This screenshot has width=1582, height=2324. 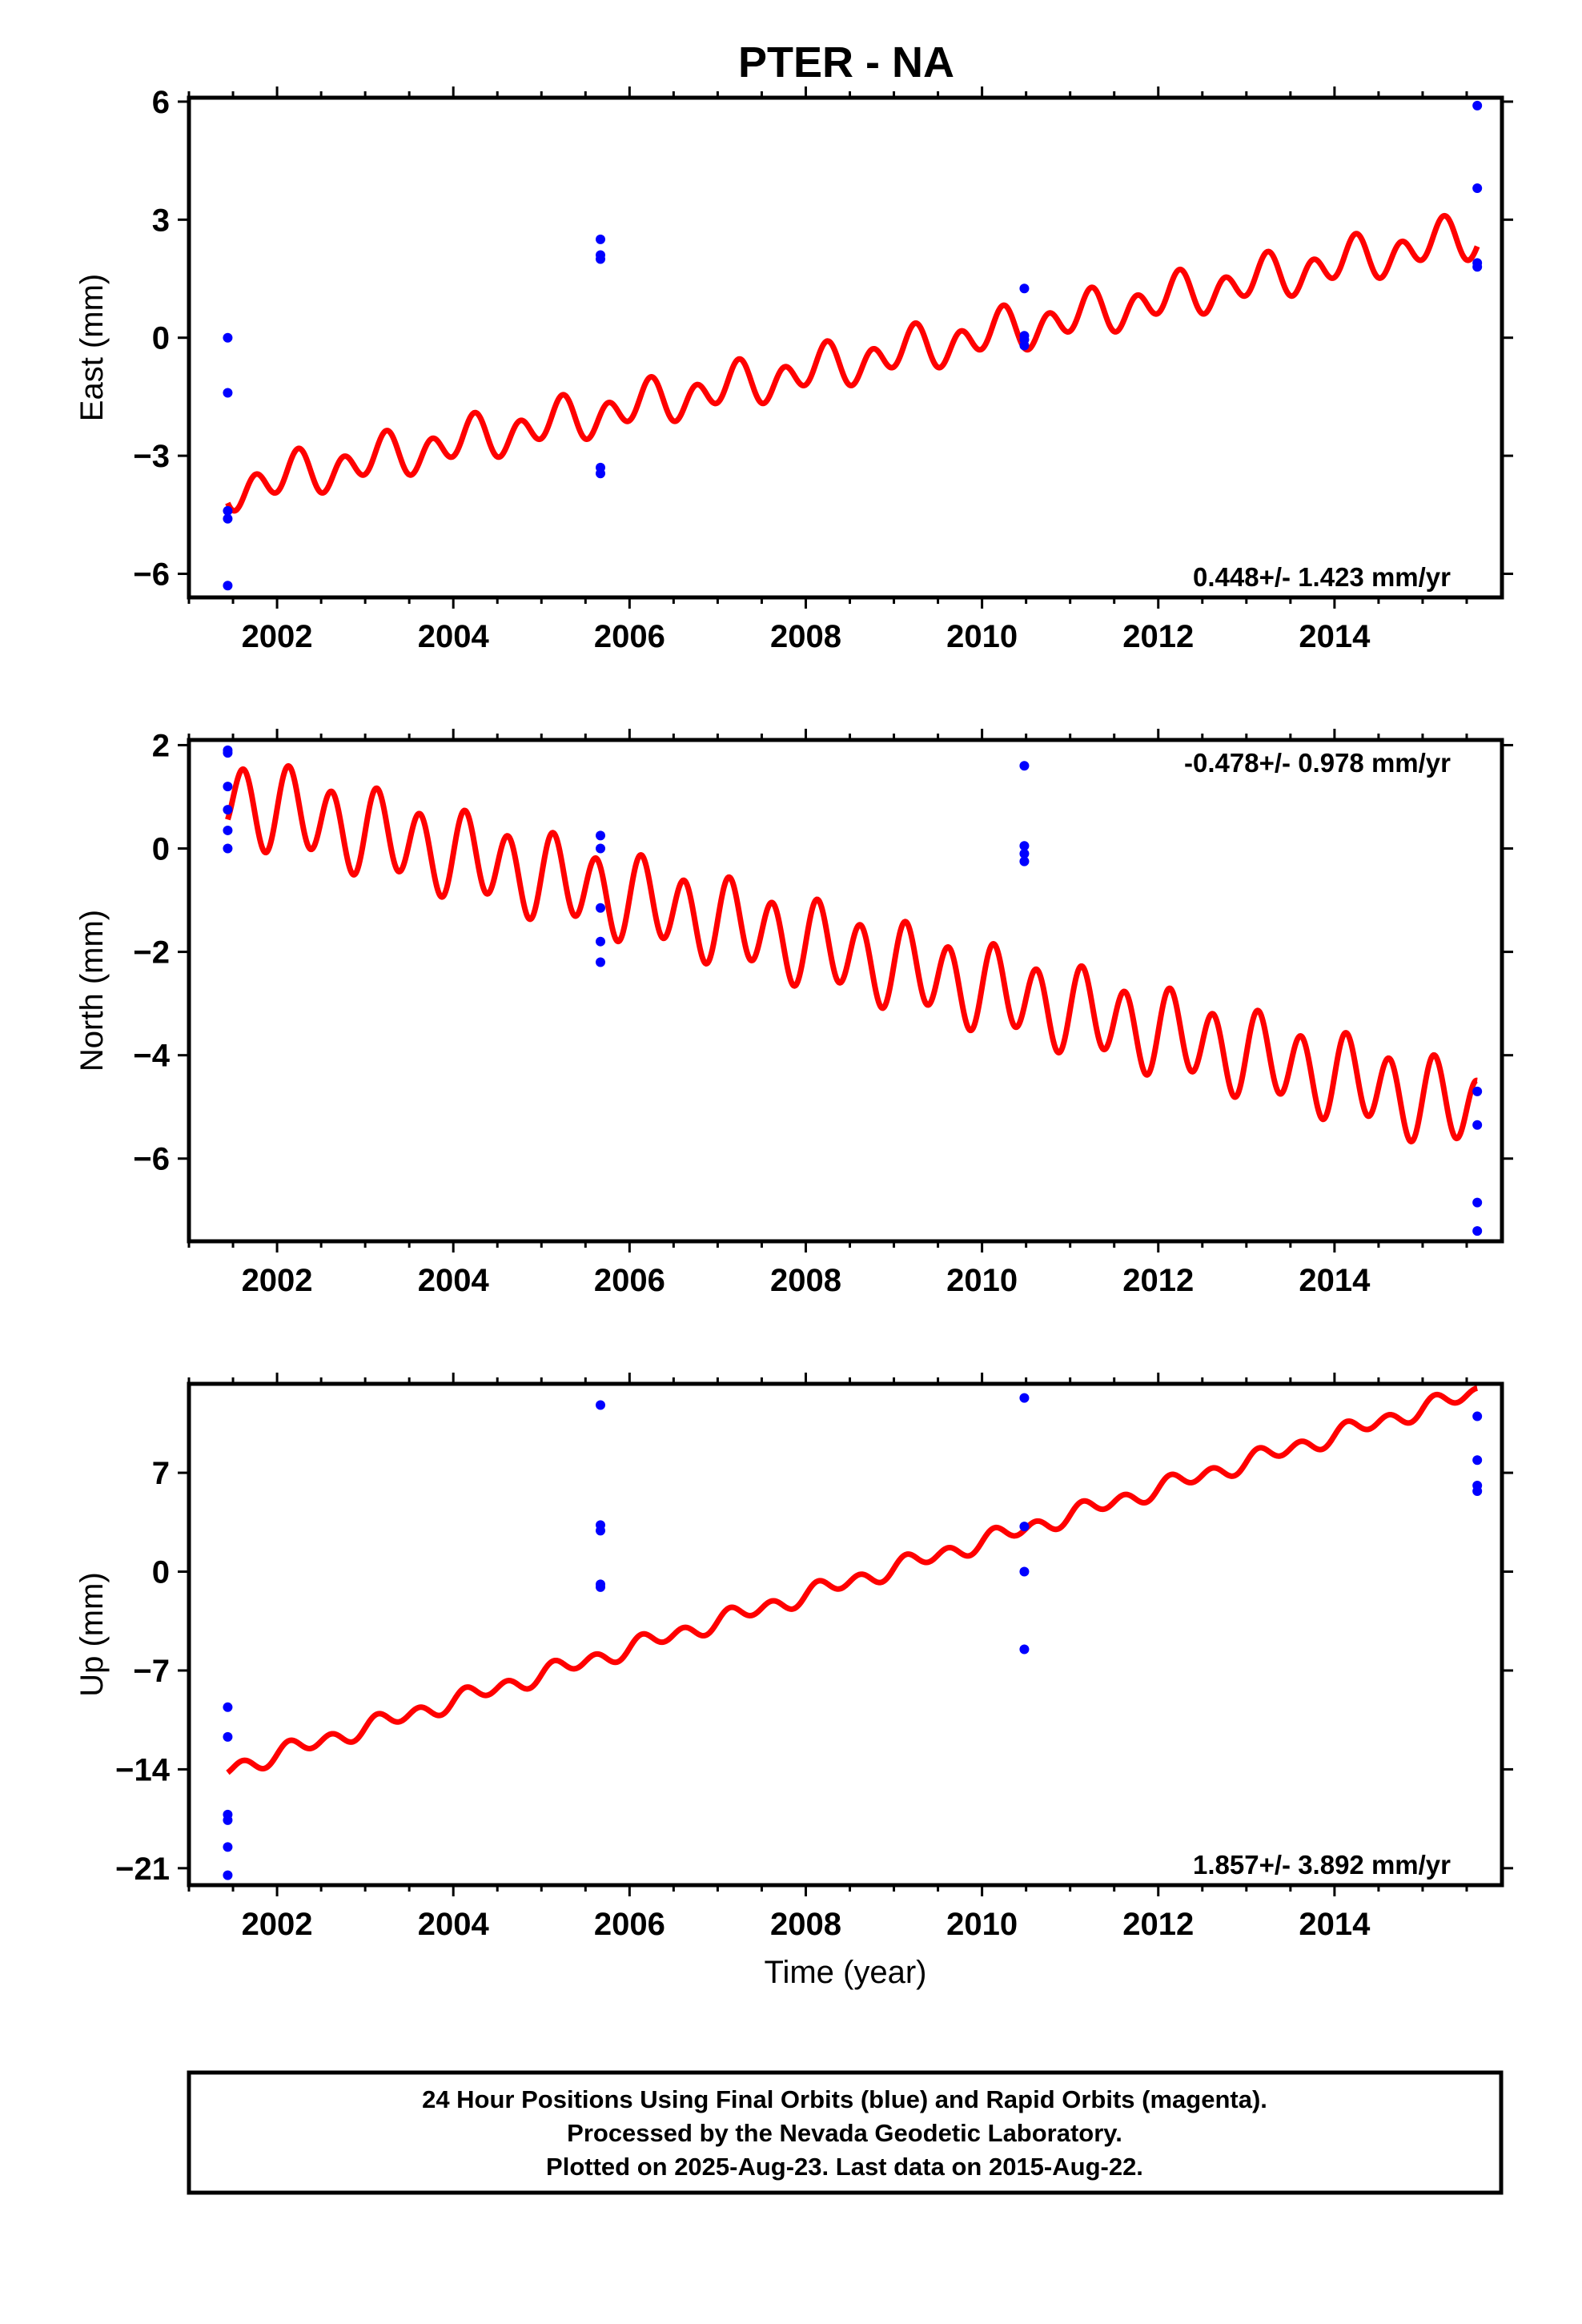 I want to click on y-tick-label: −21, so click(x=142, y=1869).